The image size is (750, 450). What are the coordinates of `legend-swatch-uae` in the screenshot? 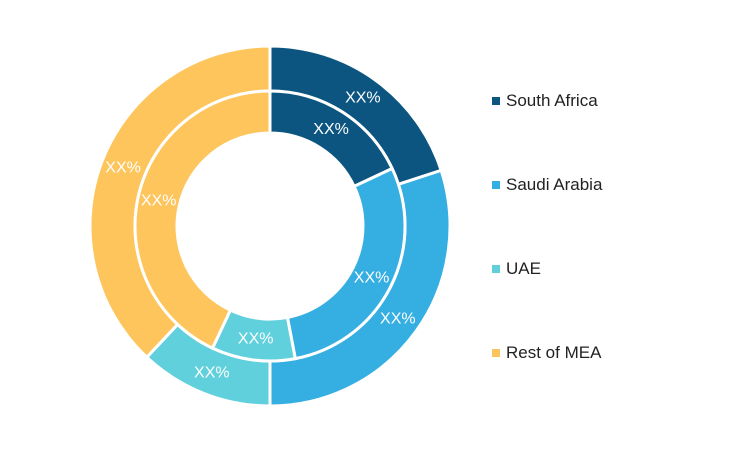 It's located at (496, 269).